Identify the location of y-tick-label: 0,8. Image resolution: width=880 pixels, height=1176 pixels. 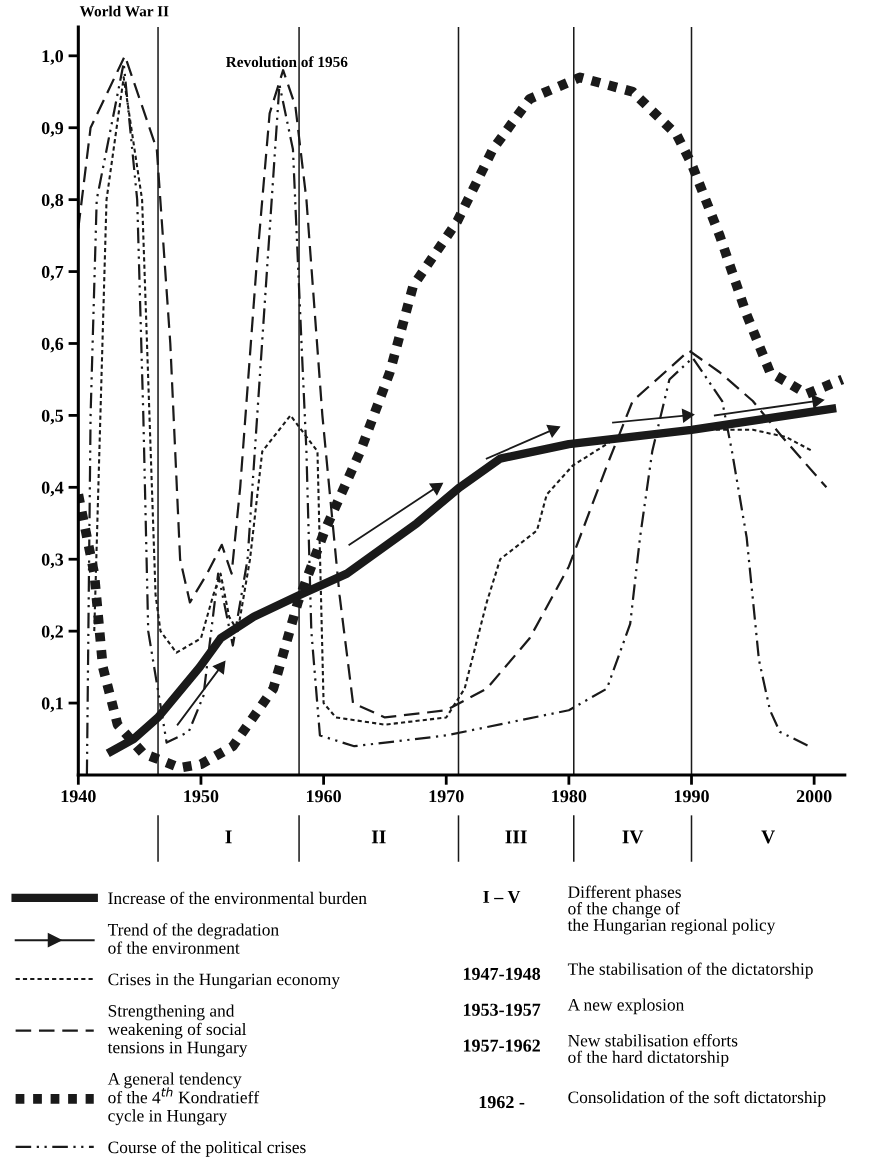
(52, 201).